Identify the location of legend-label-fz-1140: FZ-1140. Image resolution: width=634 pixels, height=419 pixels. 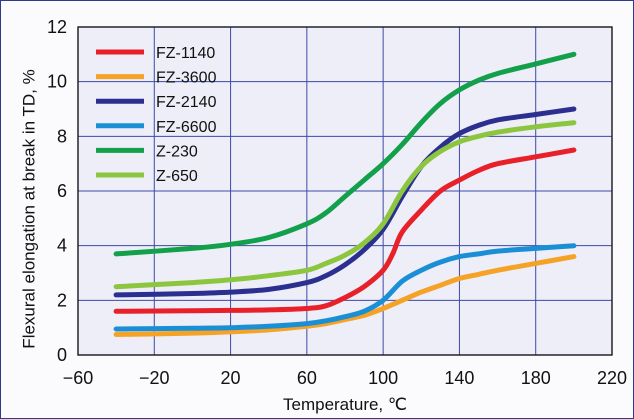
(185, 53).